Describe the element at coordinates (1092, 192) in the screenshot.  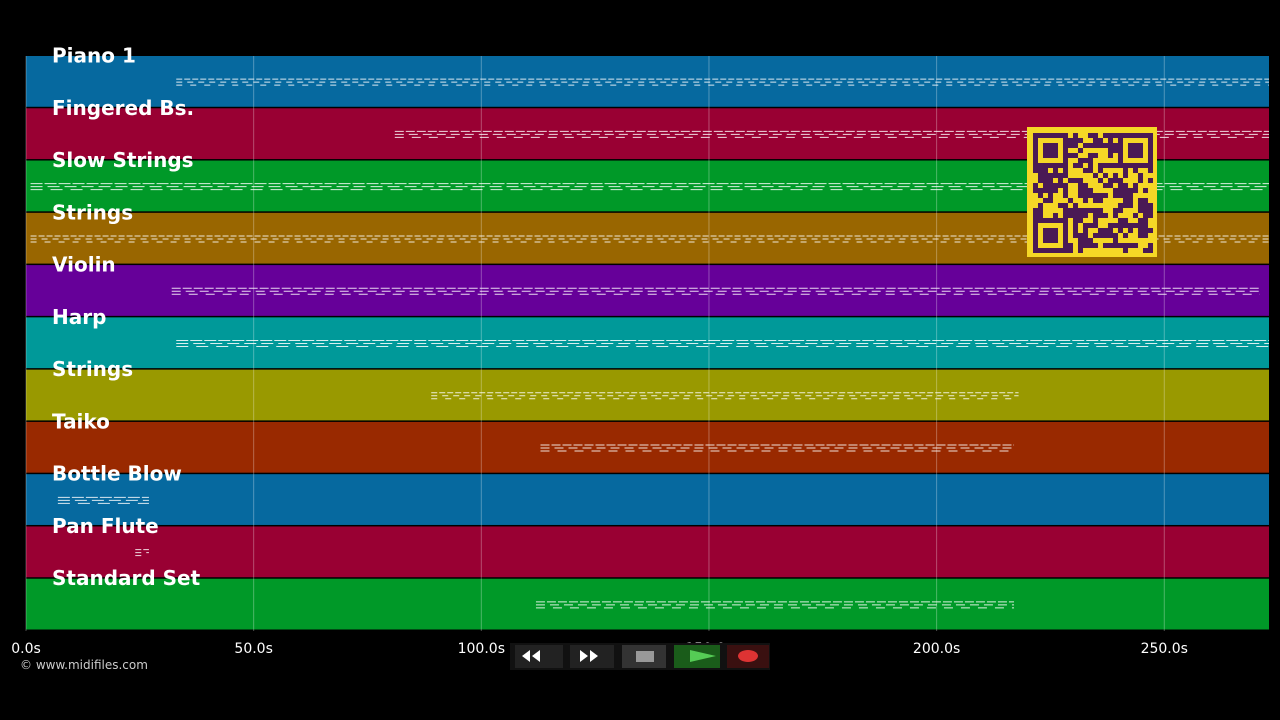
I see `qr-code` at that location.